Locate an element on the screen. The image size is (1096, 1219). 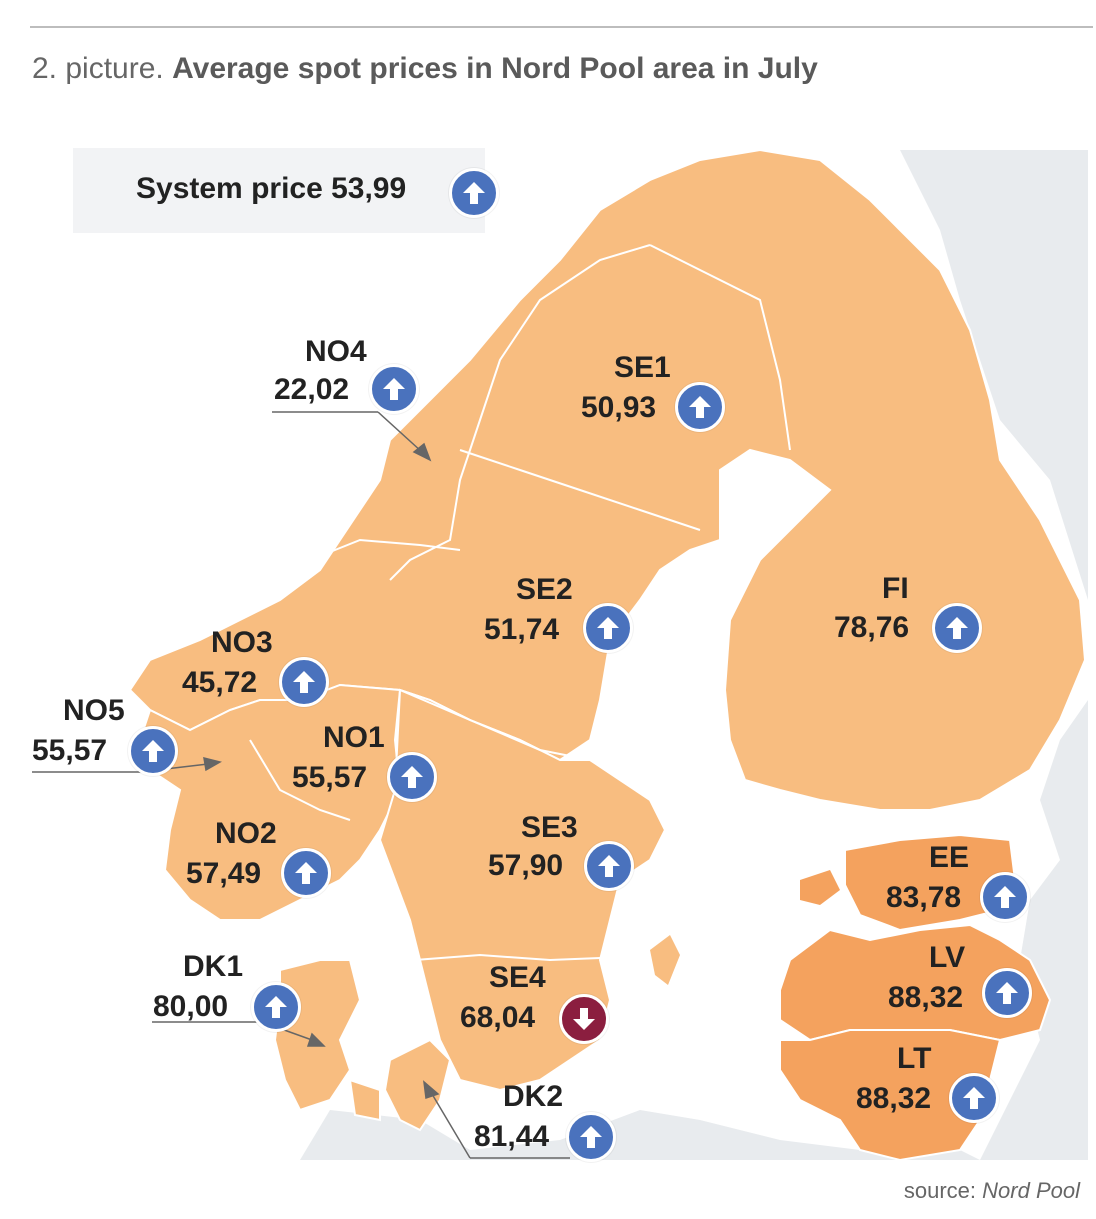
zone-name-se4: SE4 is located at coordinates (517, 977).